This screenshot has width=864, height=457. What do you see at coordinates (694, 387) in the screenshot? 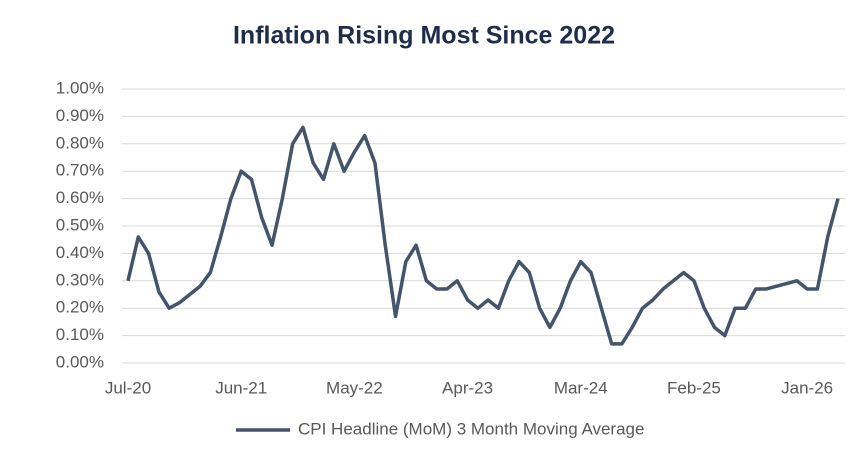
I see `x-tick-label: Feb-25` at bounding box center [694, 387].